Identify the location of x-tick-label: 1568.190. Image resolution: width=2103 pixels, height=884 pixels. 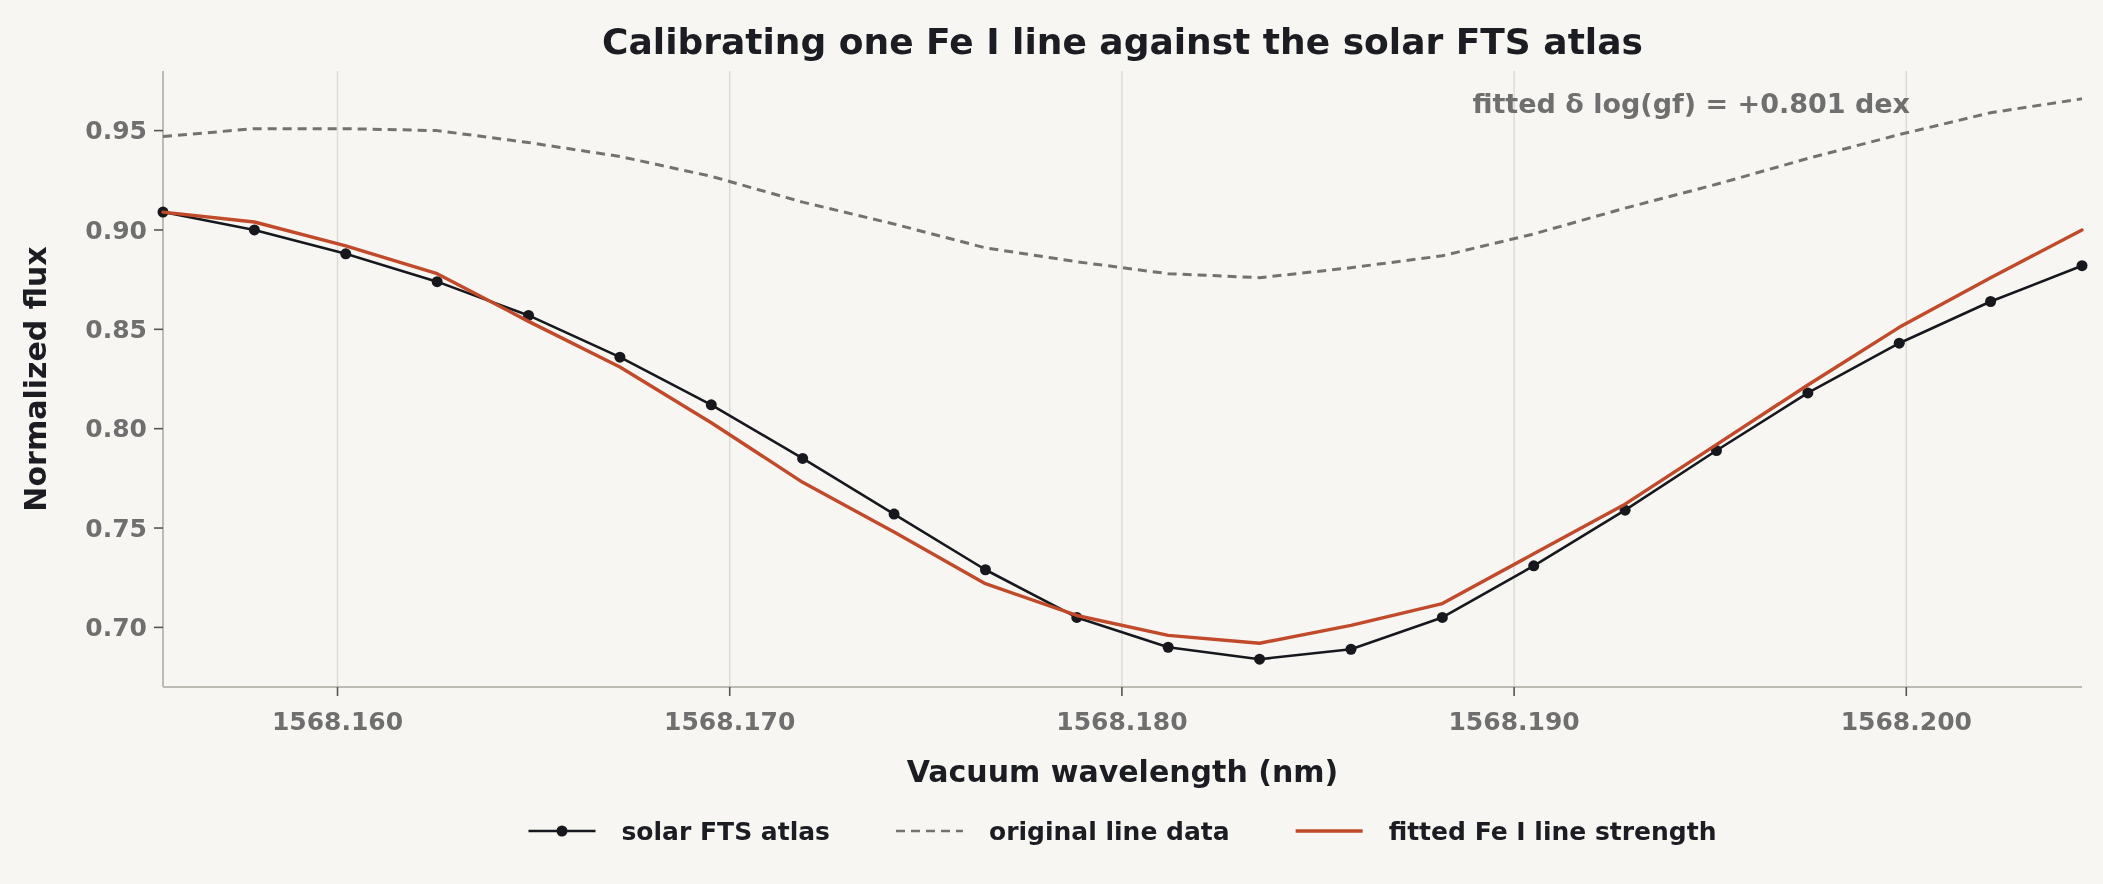
(1514, 721).